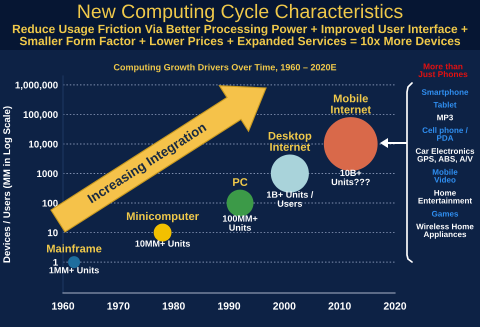 This screenshot has height=327, width=480. Describe the element at coordinates (240, 36) in the screenshot. I see `chart-subtitle: Reduce Usage Friction Via Better Processing Power + Improved User Interface + Smaller Form Factor + Lower Prices + Expanded Services = 10x More Devices` at that location.